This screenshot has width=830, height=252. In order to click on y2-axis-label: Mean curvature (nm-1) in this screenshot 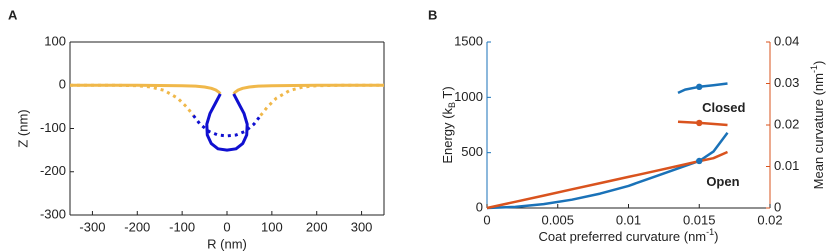, I will do `click(817, 125)`.